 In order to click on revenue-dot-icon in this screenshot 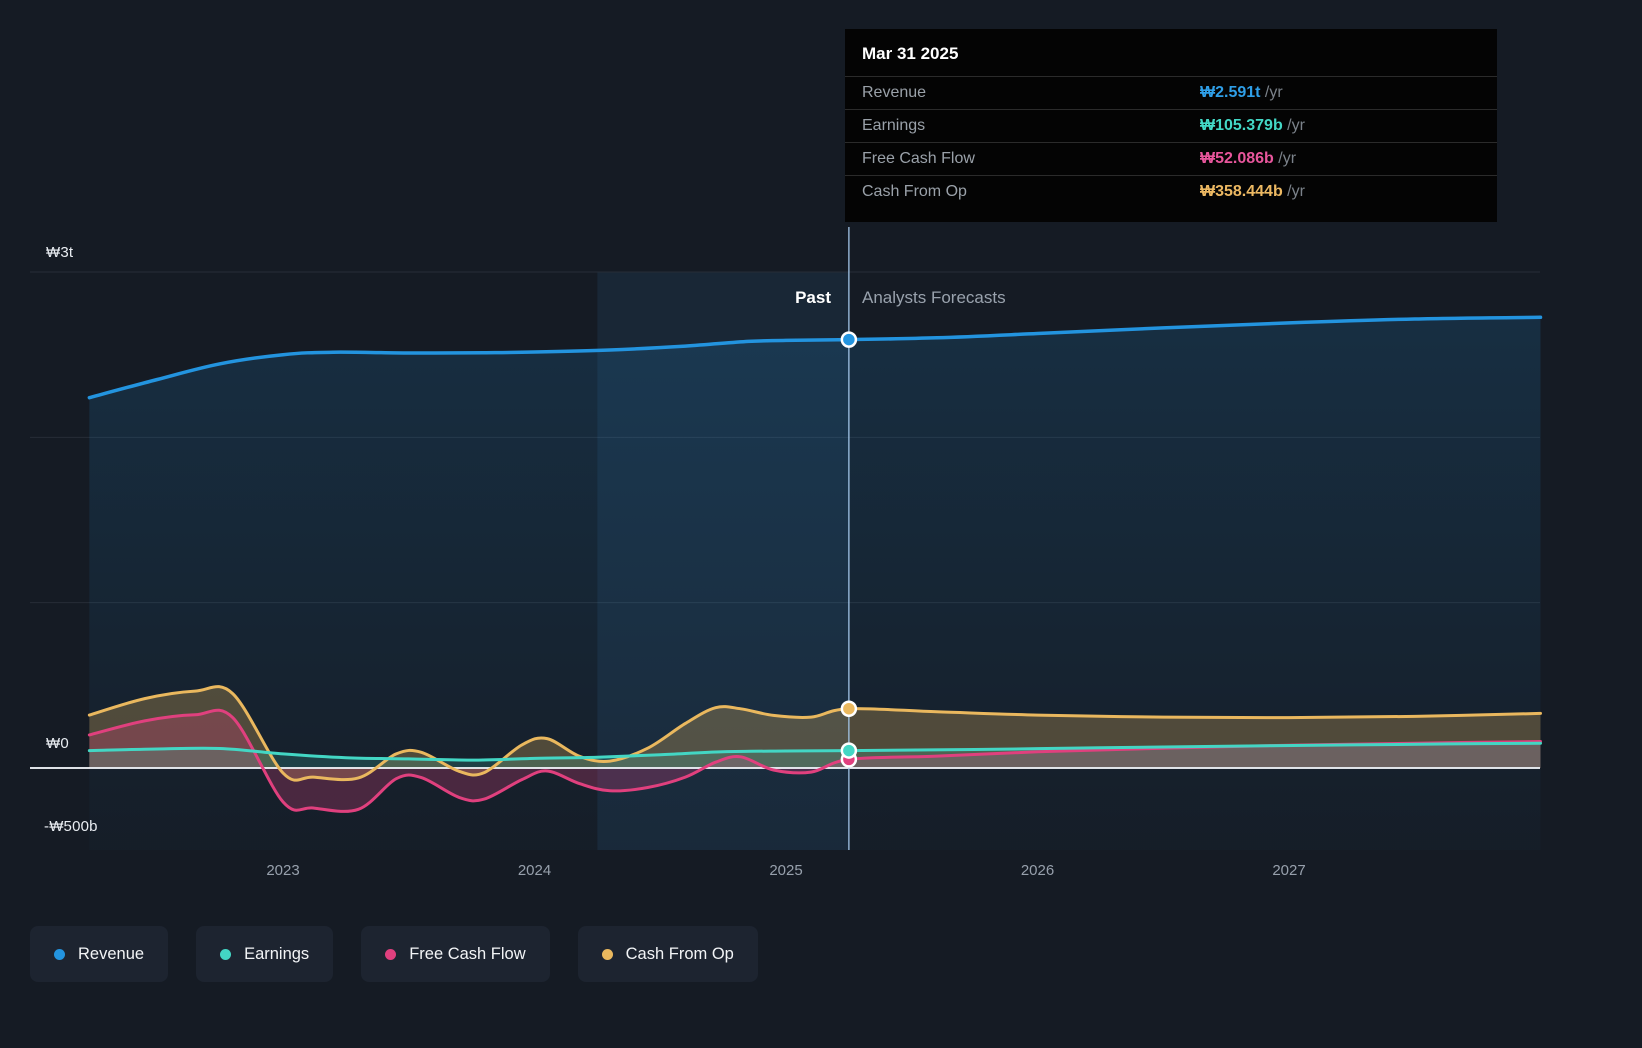, I will do `click(59, 954)`.